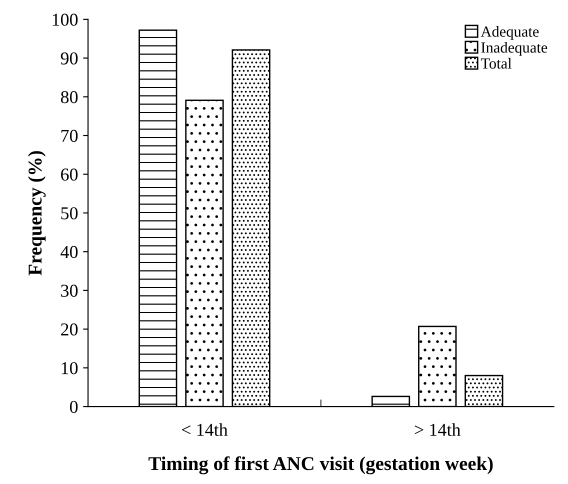 This screenshot has width=568, height=484. Describe the element at coordinates (509, 33) in the screenshot. I see `legend-label: Adequate` at that location.